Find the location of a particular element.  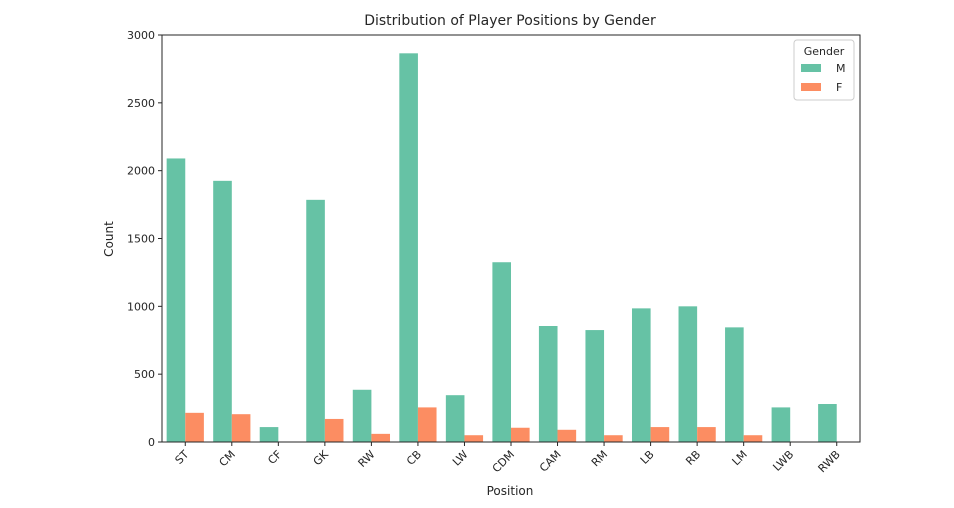

y-tick-label: 2500 is located at coordinates (141, 103).